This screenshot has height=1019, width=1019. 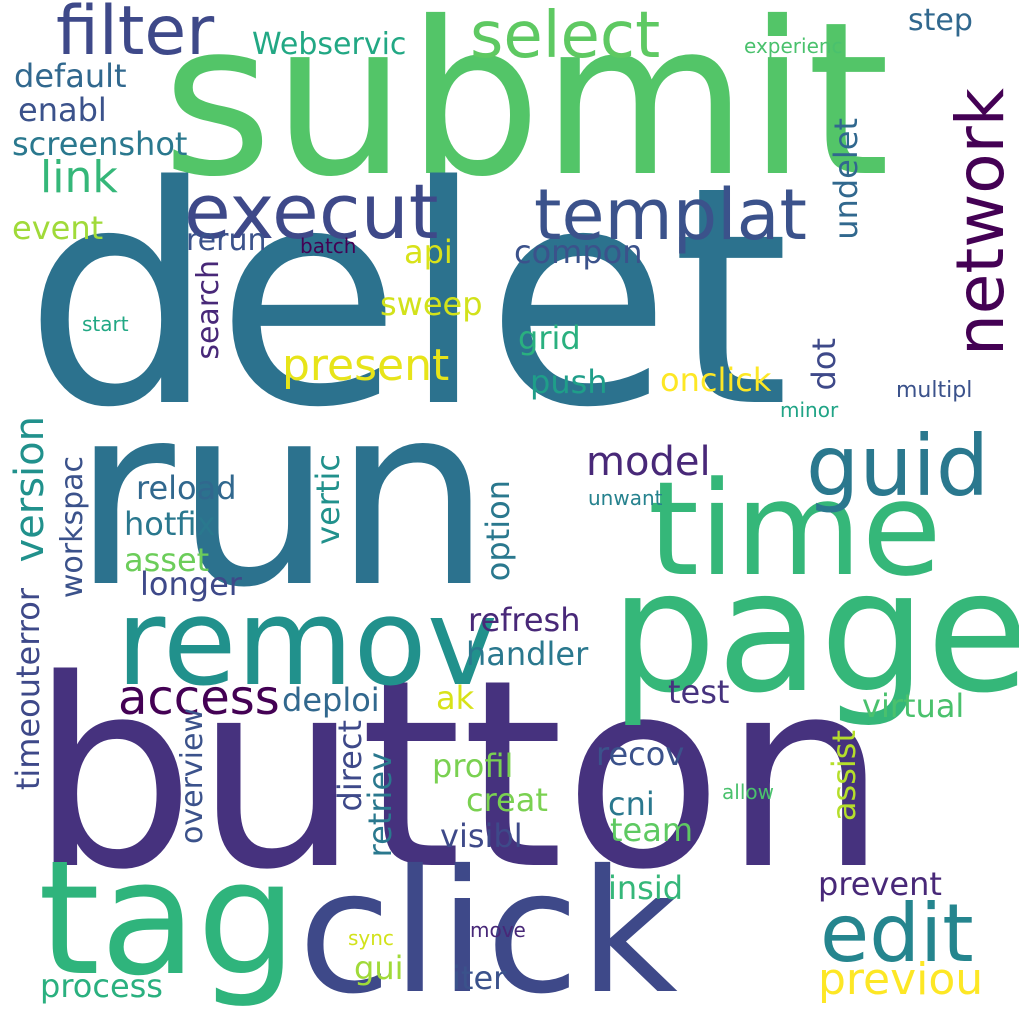 What do you see at coordinates (481, 836) in the screenshot?
I see `word-visibl: visibl` at bounding box center [481, 836].